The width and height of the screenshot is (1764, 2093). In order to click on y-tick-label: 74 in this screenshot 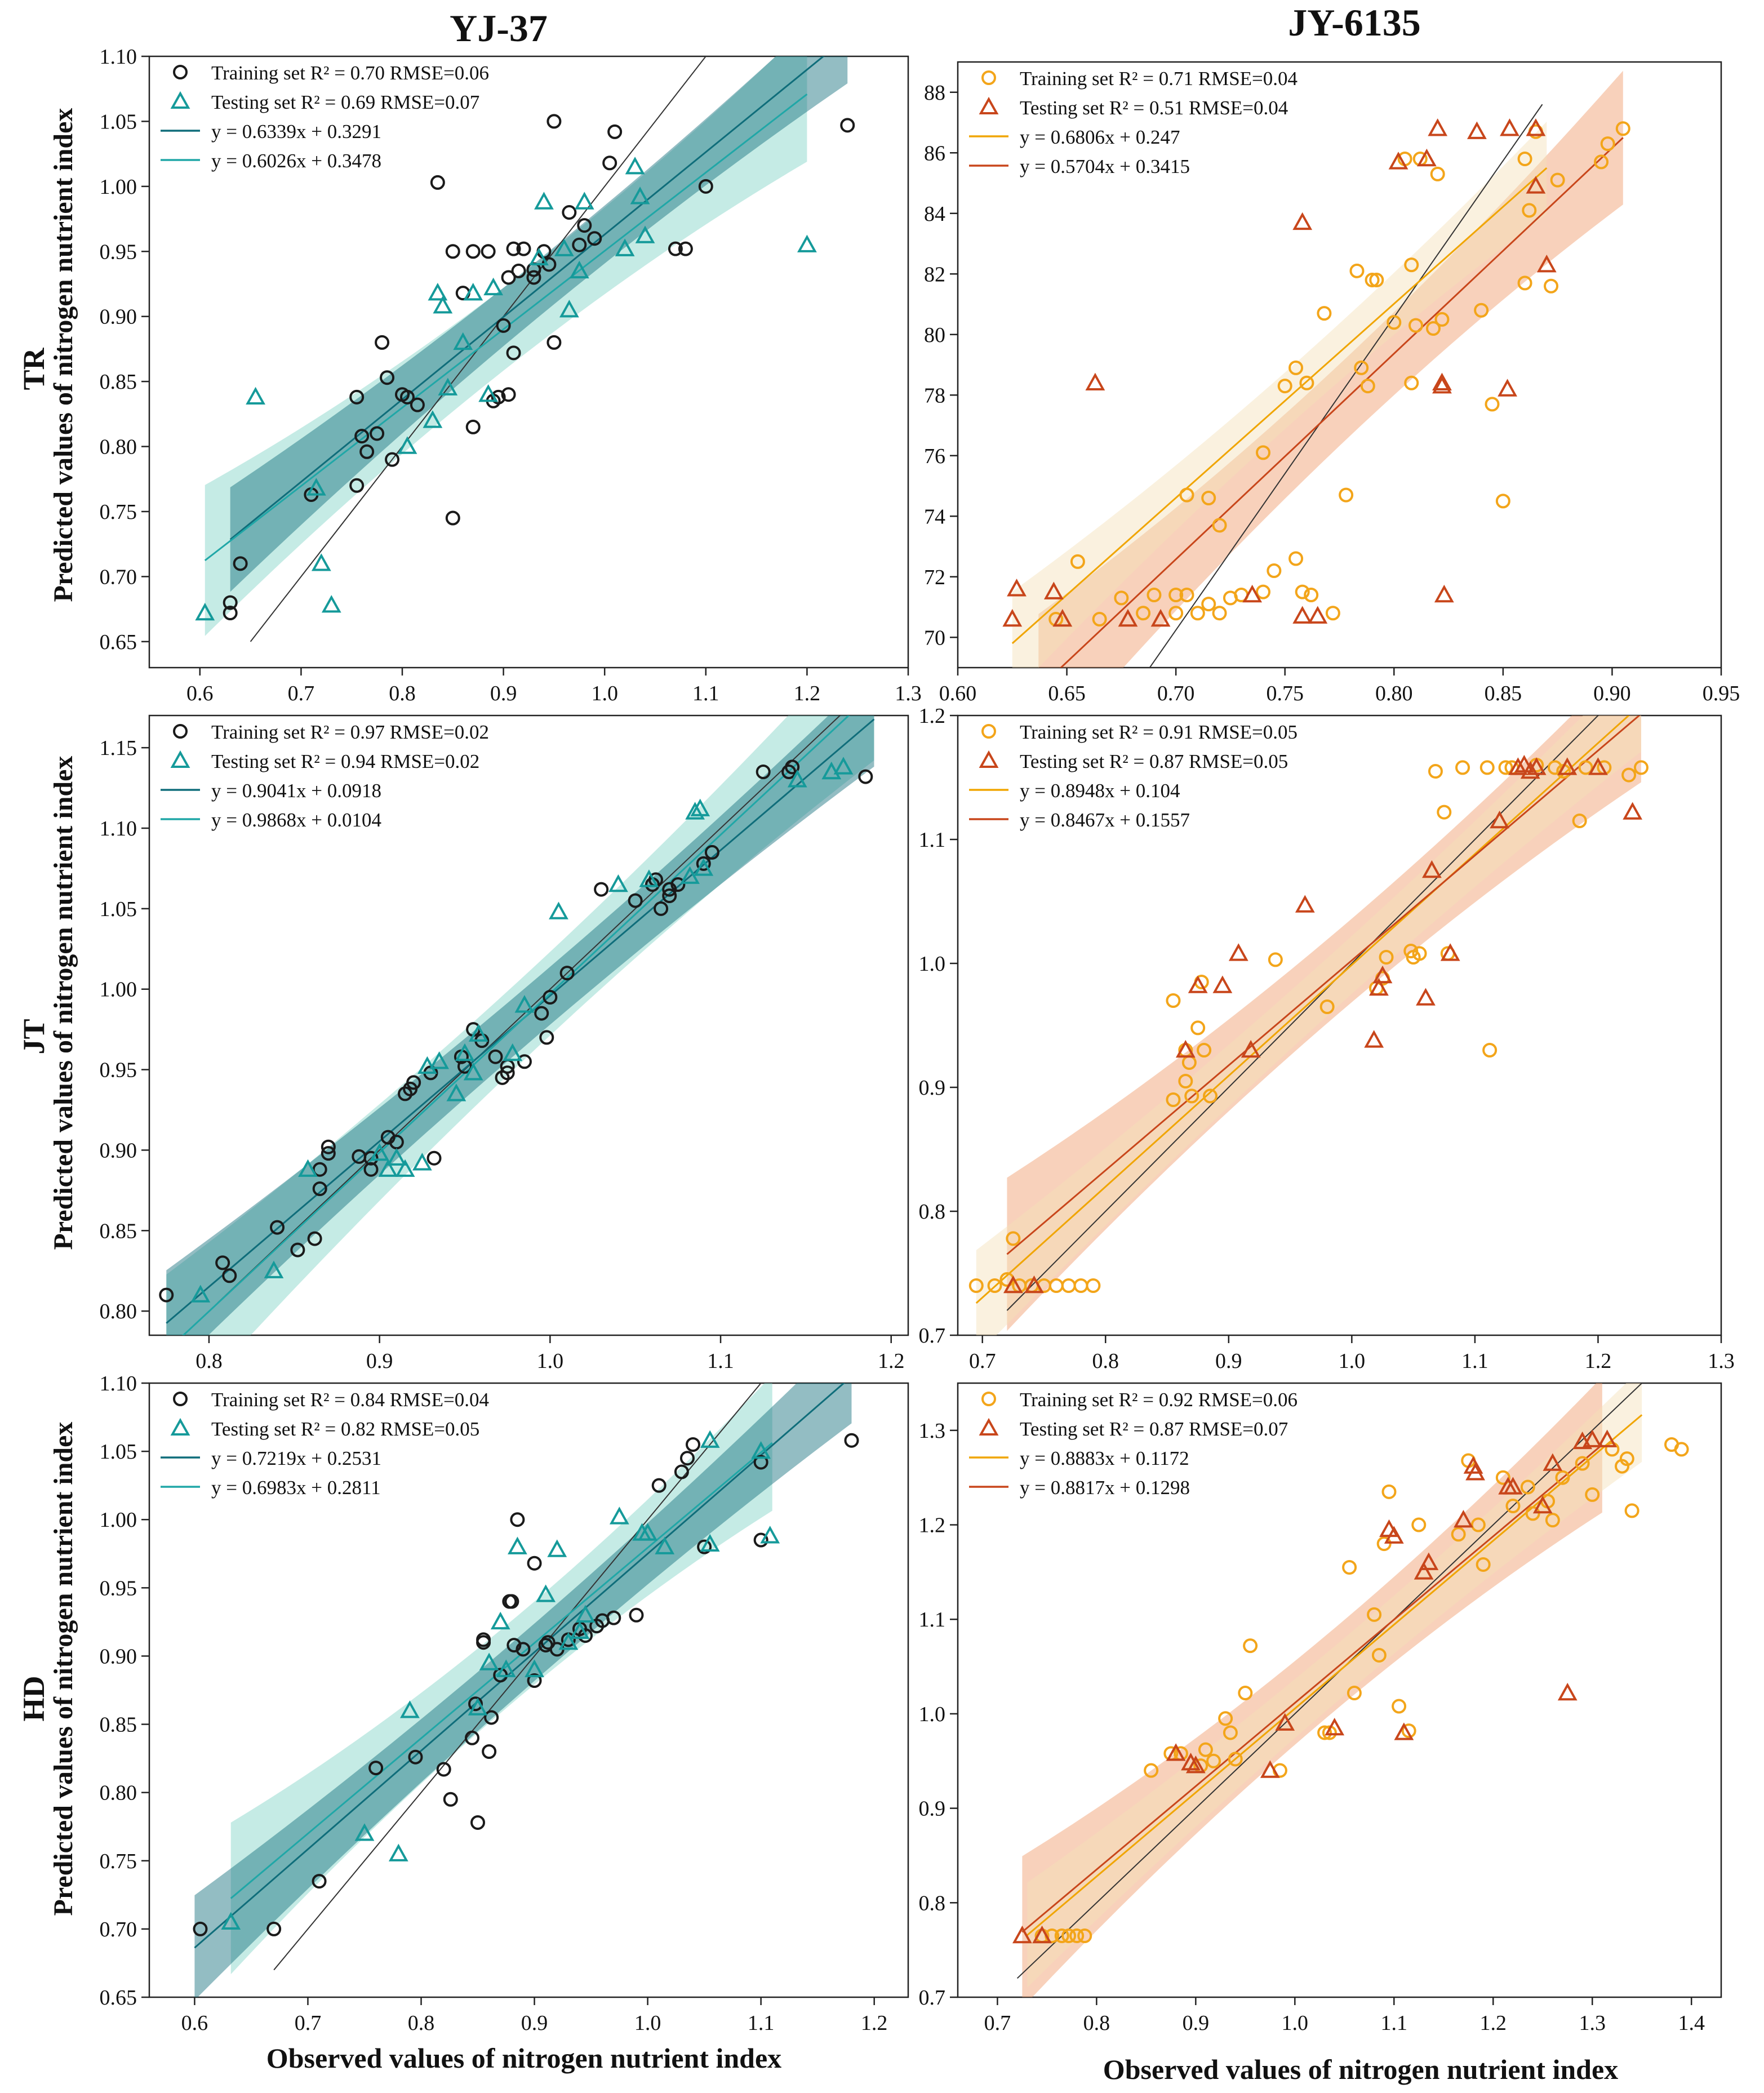, I will do `click(934, 516)`.